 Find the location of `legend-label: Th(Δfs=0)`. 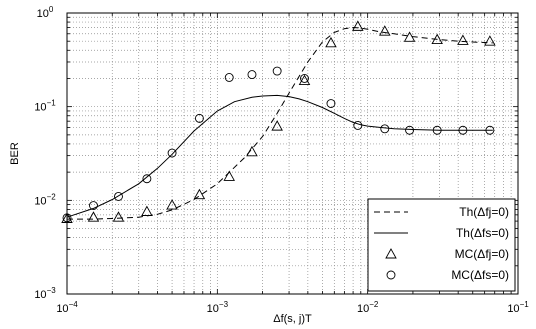

legend-label: Th(Δfs=0) is located at coordinates (482, 233).